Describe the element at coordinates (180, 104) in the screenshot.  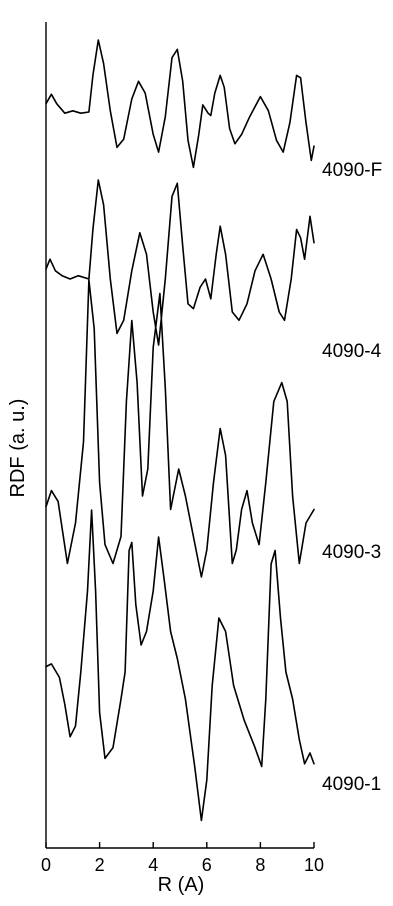
I see `series-line-4090-f` at that location.